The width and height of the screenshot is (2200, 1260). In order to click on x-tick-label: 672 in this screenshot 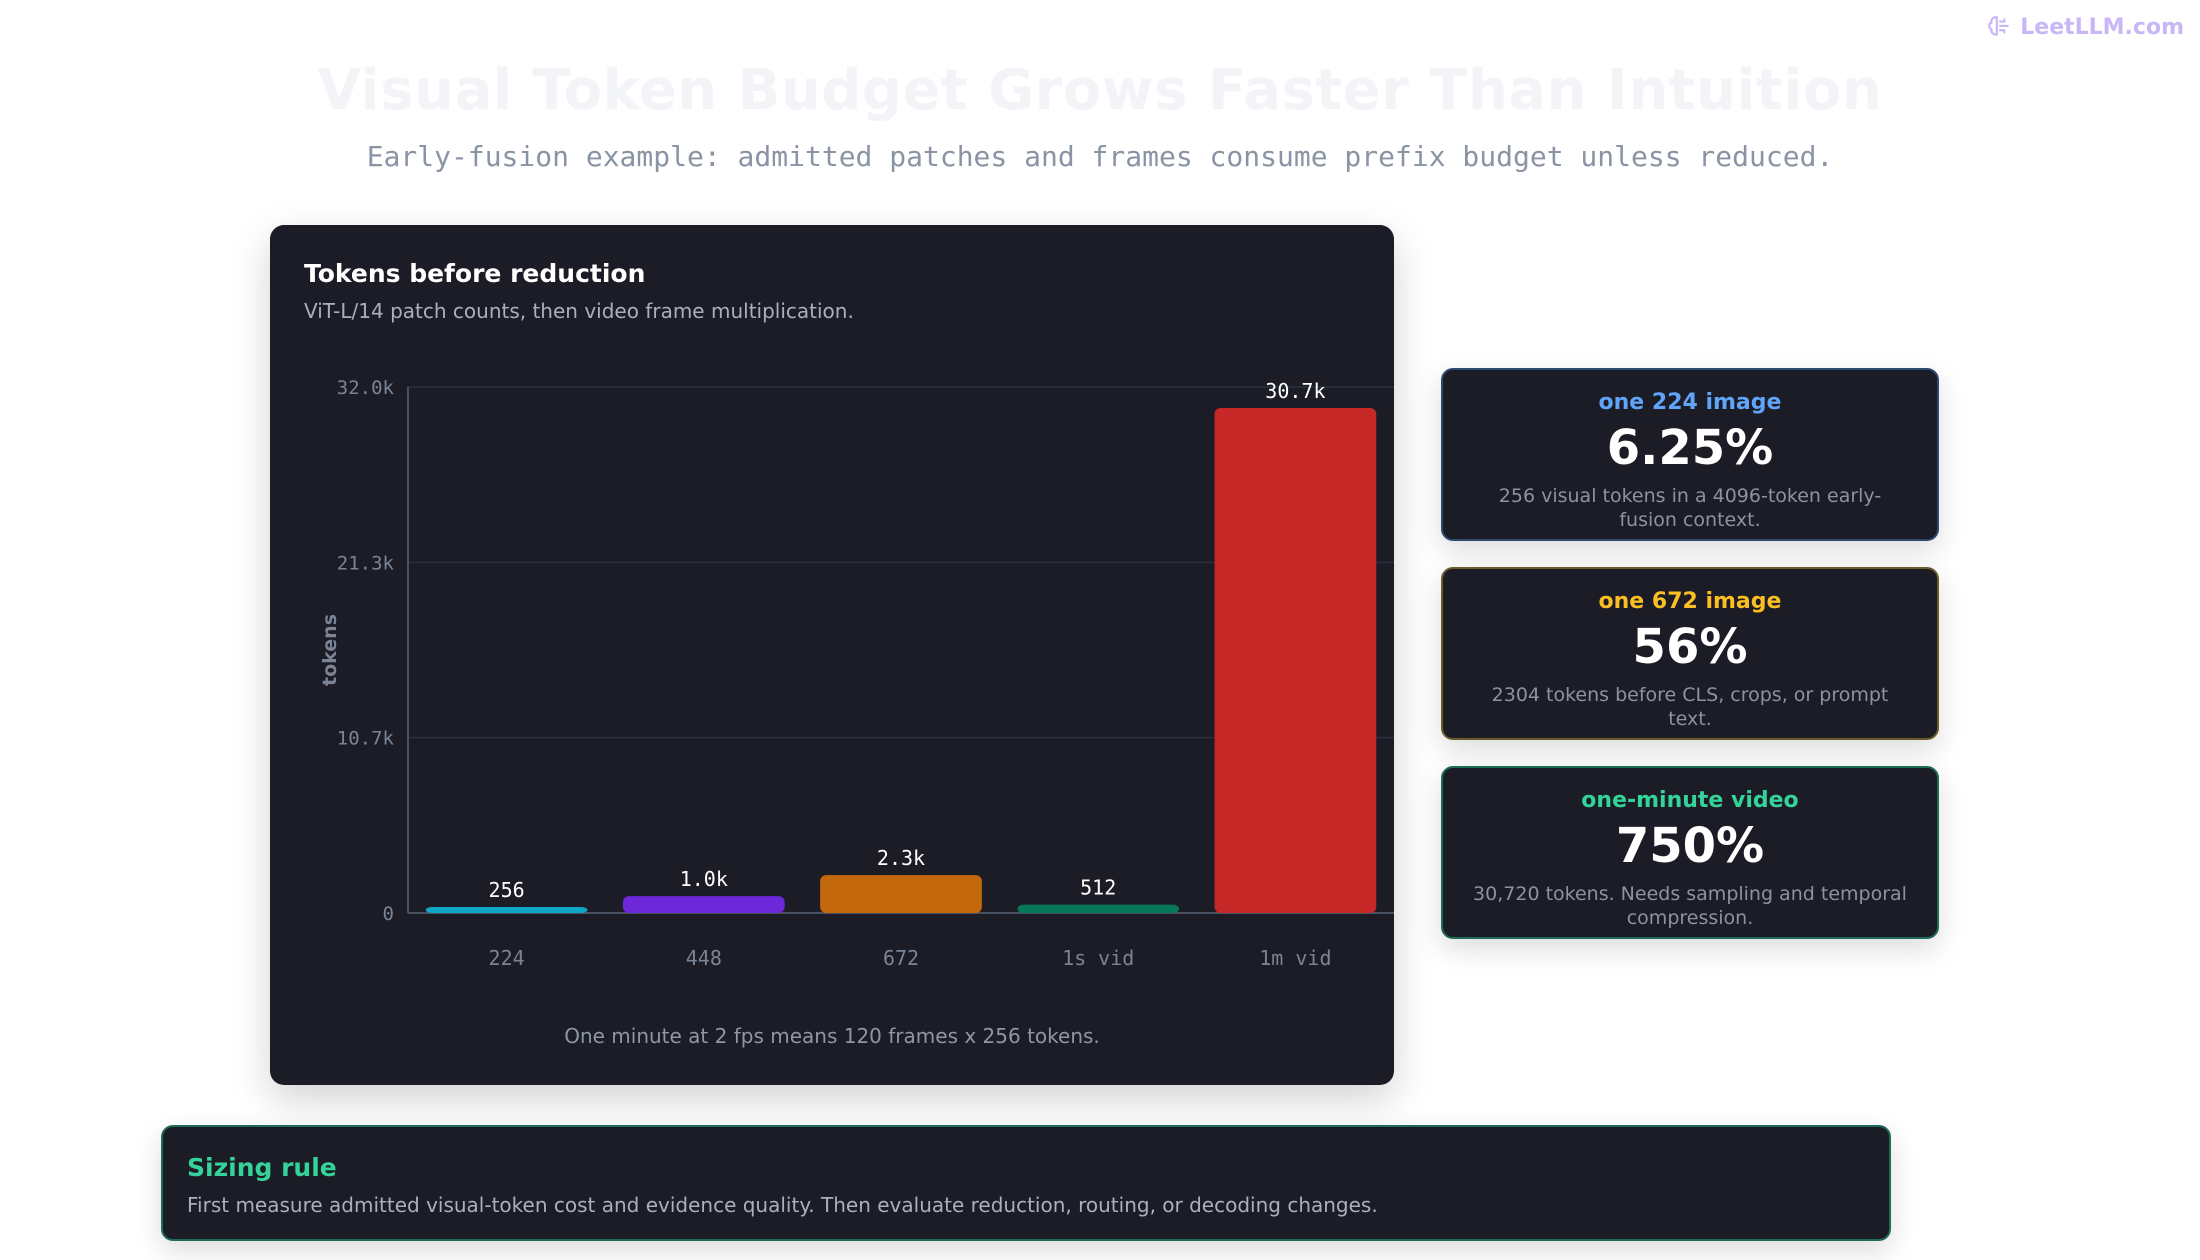, I will do `click(901, 958)`.